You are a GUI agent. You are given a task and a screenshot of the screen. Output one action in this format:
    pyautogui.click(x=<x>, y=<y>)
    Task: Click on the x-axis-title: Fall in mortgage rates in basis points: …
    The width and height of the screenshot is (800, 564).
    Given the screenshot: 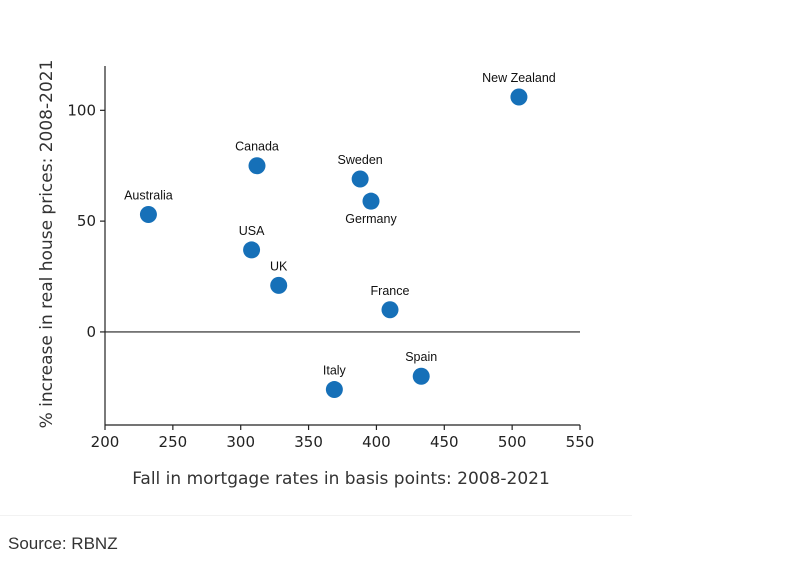 What is the action you would take?
    pyautogui.click(x=341, y=479)
    